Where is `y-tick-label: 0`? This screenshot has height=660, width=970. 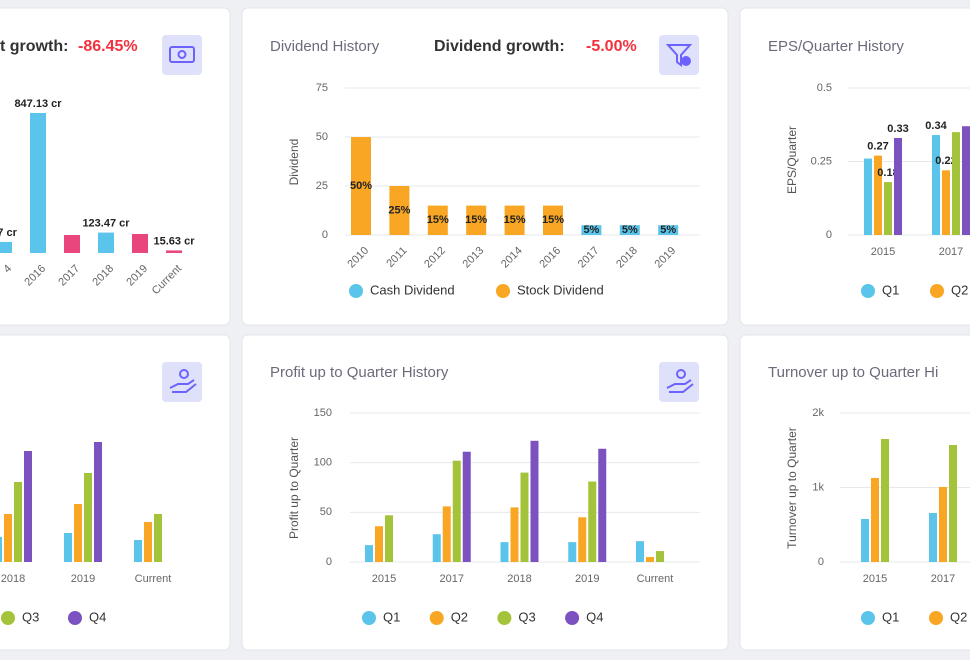
y-tick-label: 0 is located at coordinates (329, 562).